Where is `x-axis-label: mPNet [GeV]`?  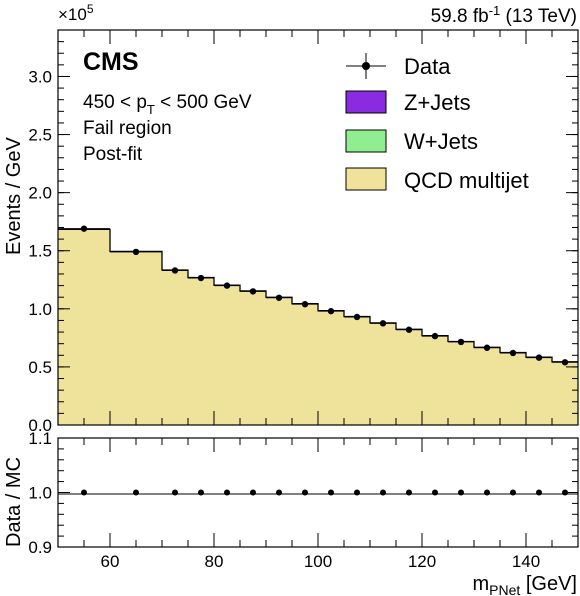 x-axis-label: mPNet [GeV] is located at coordinates (525, 584).